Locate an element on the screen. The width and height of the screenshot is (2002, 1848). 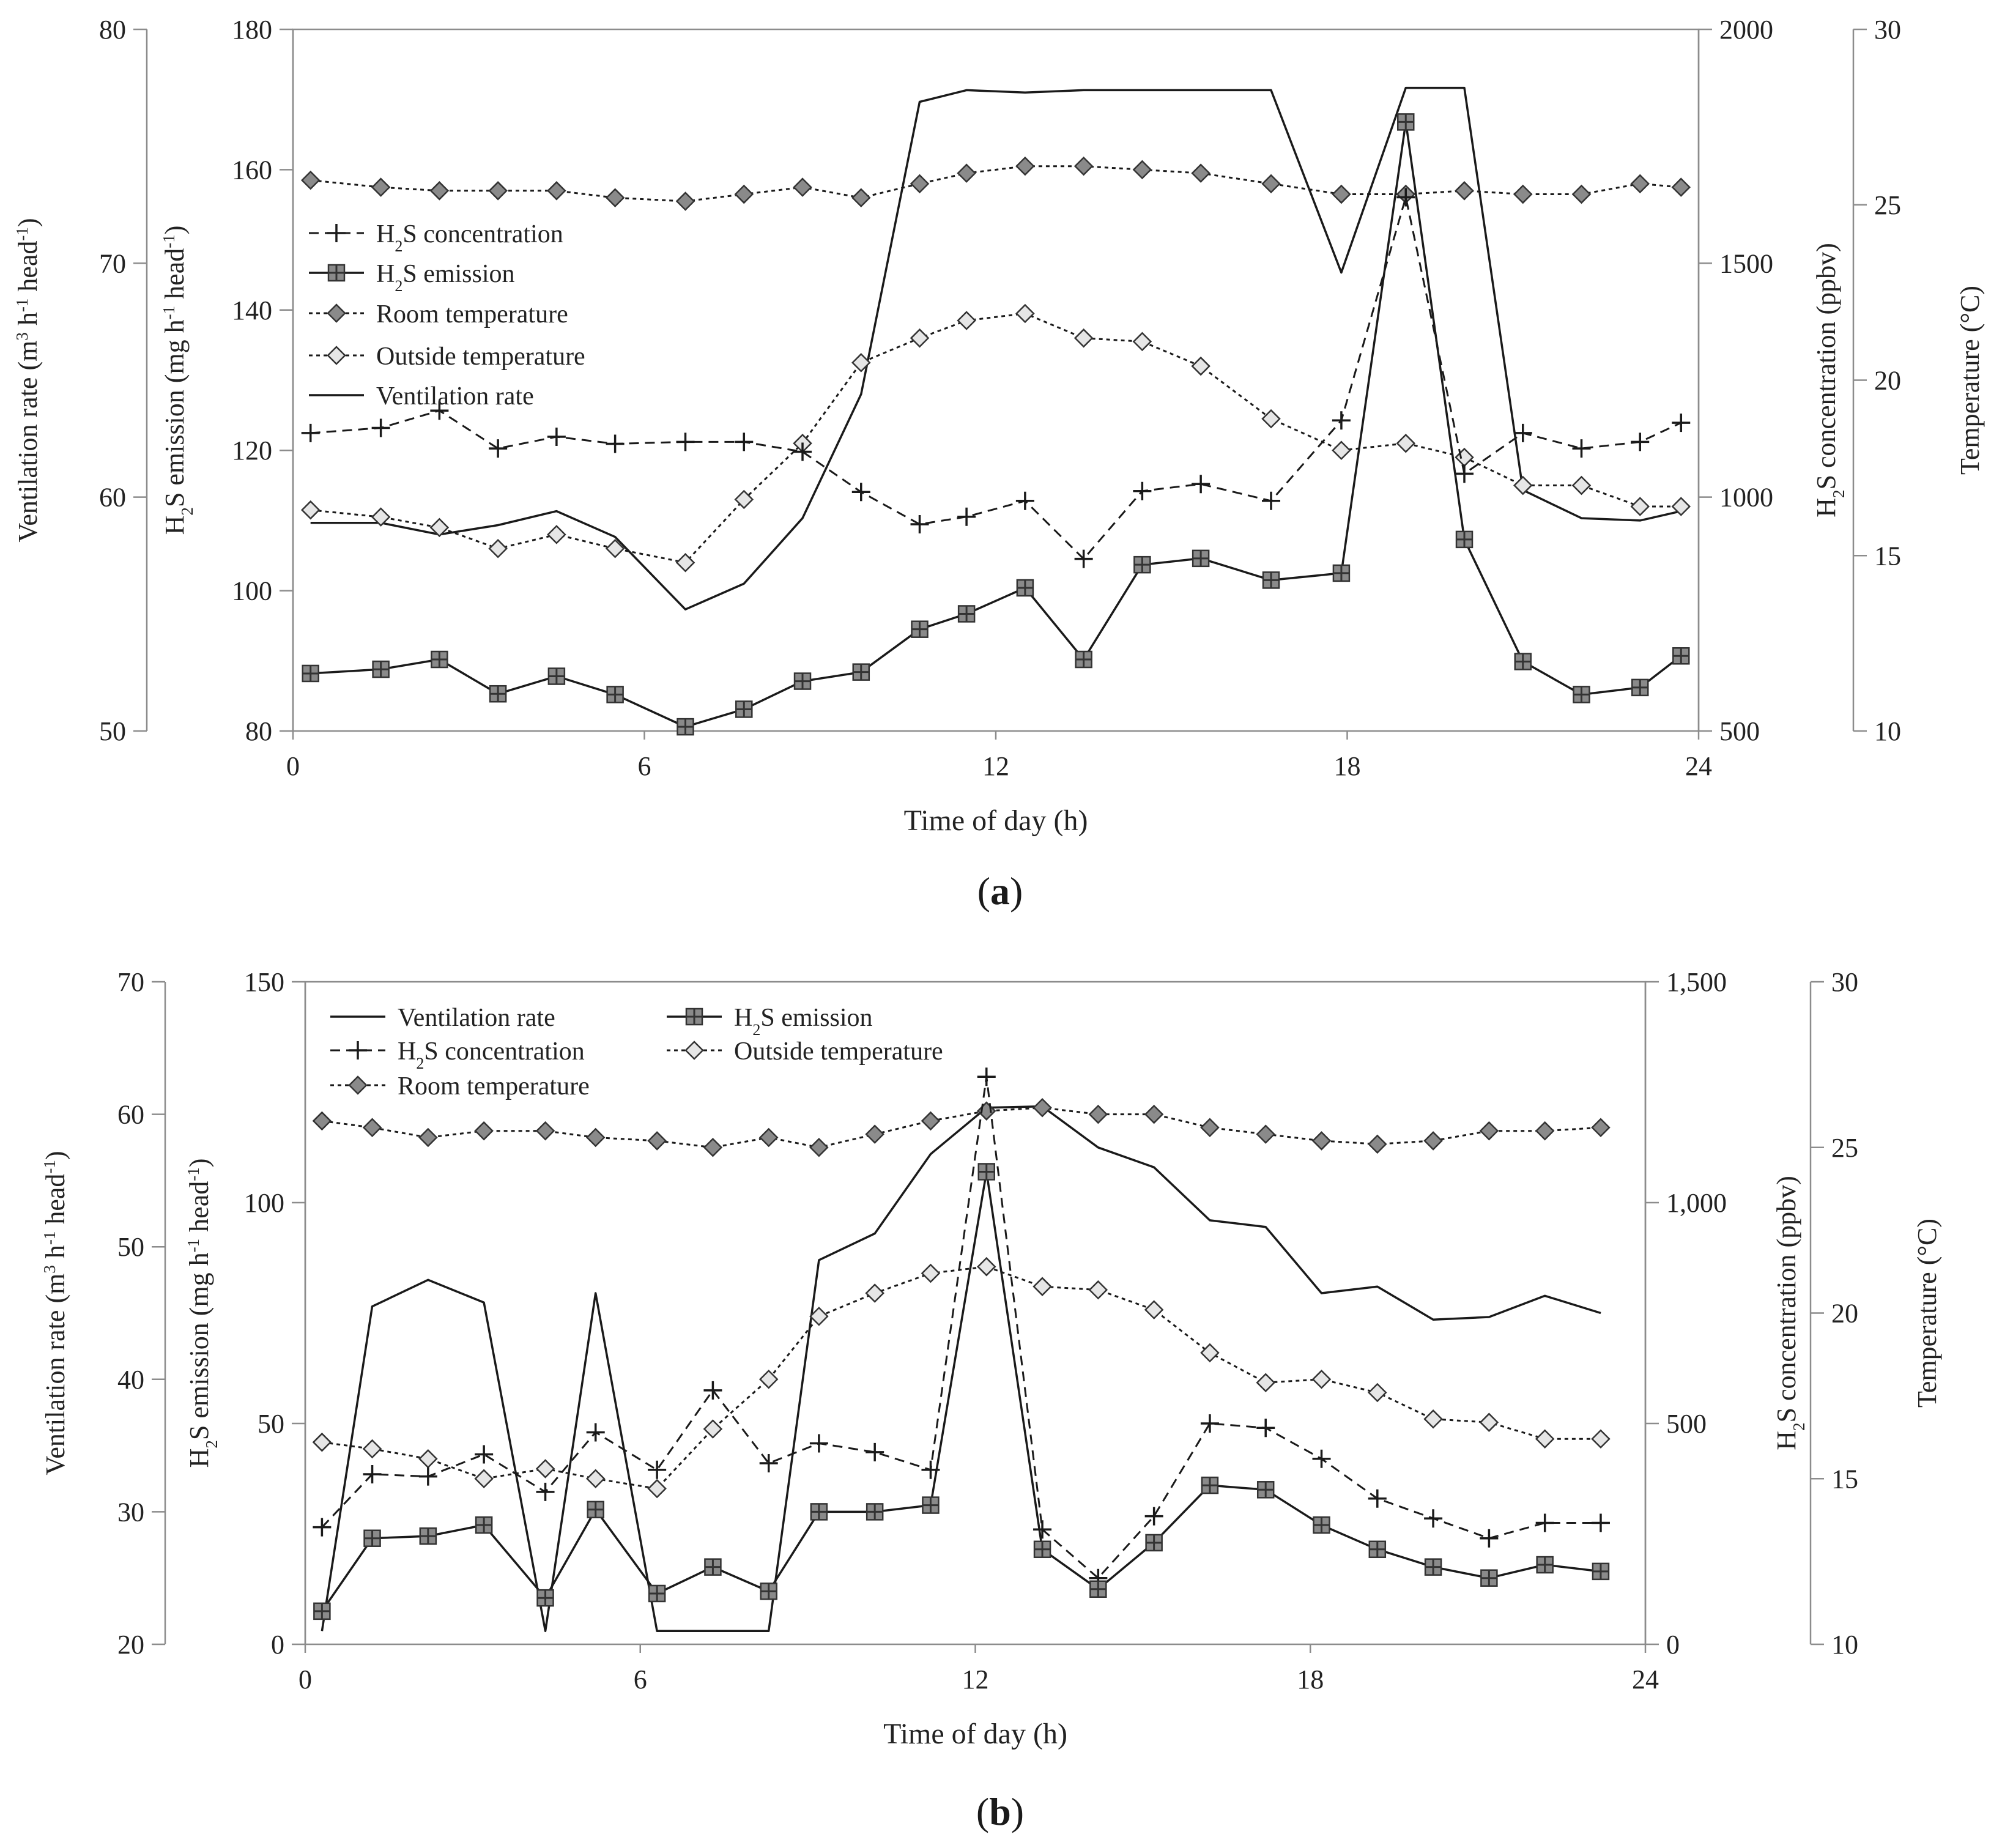
emission-axis-label: H2S emission (mg h-1 head-1) is located at coordinates (202, 1313).